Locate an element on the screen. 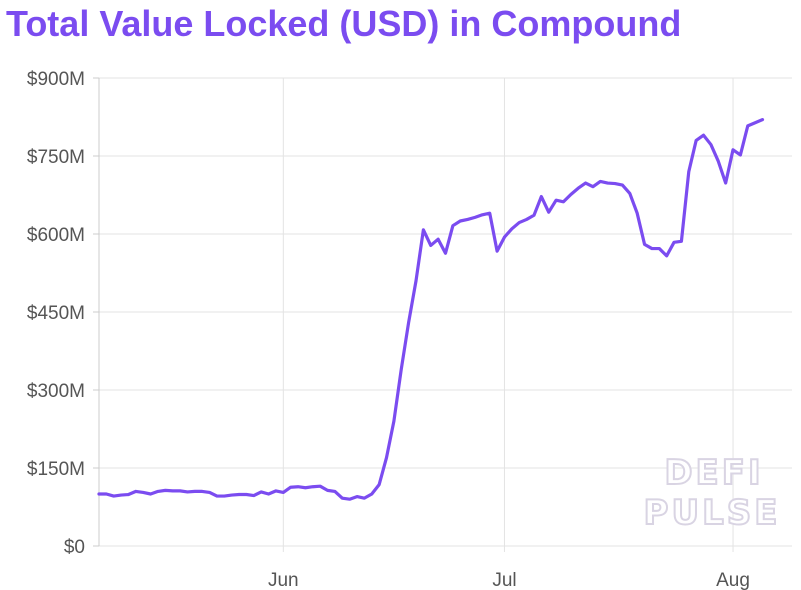 The width and height of the screenshot is (801, 590). x-tick-label: Aug is located at coordinates (733, 580).